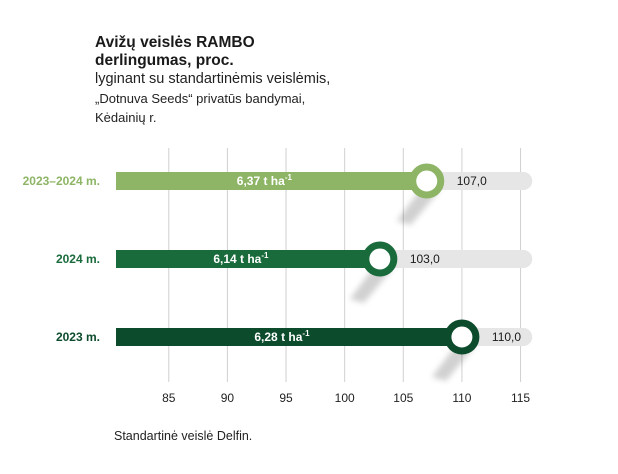 Image resolution: width=618 pixels, height=474 pixels. Describe the element at coordinates (282, 336) in the screenshot. I see `yield-label: 6,28 t ha-1` at that location.